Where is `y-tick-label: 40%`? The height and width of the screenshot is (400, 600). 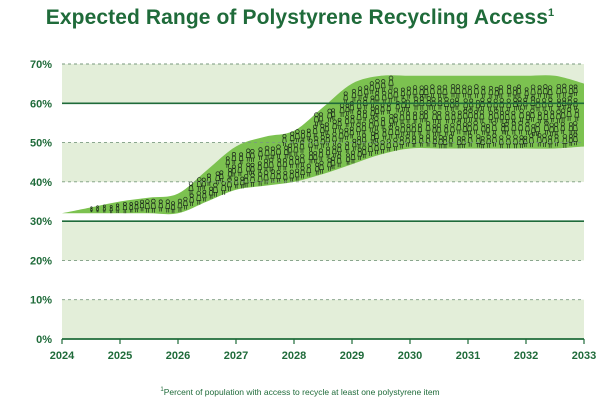 y-tick-label: 40% is located at coordinates (41, 183).